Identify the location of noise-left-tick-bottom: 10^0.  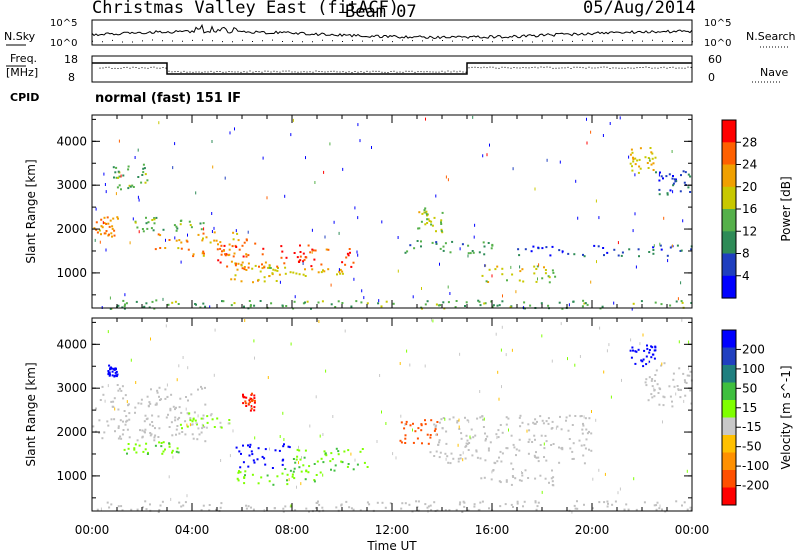
(64, 43).